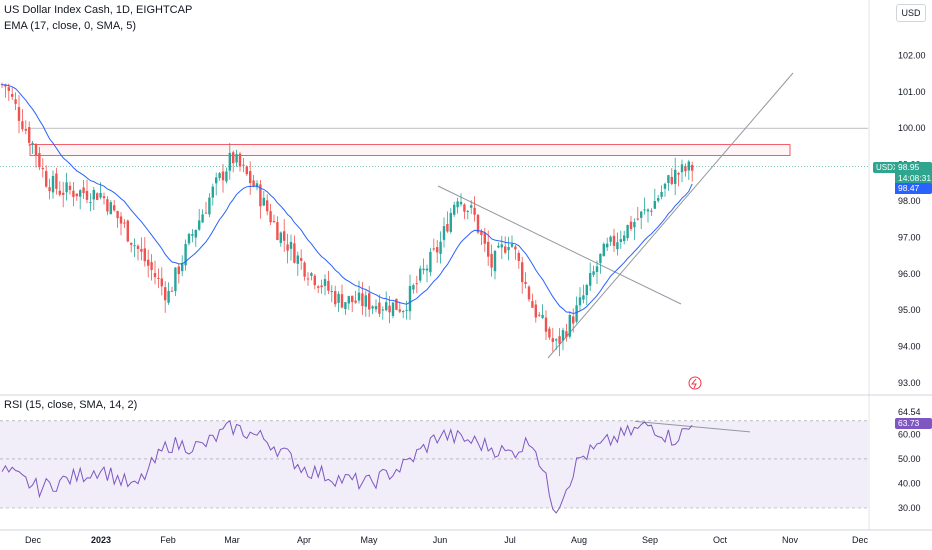  Describe the element at coordinates (909, 167) in the screenshot. I see `last-price-value: 98.95` at that location.